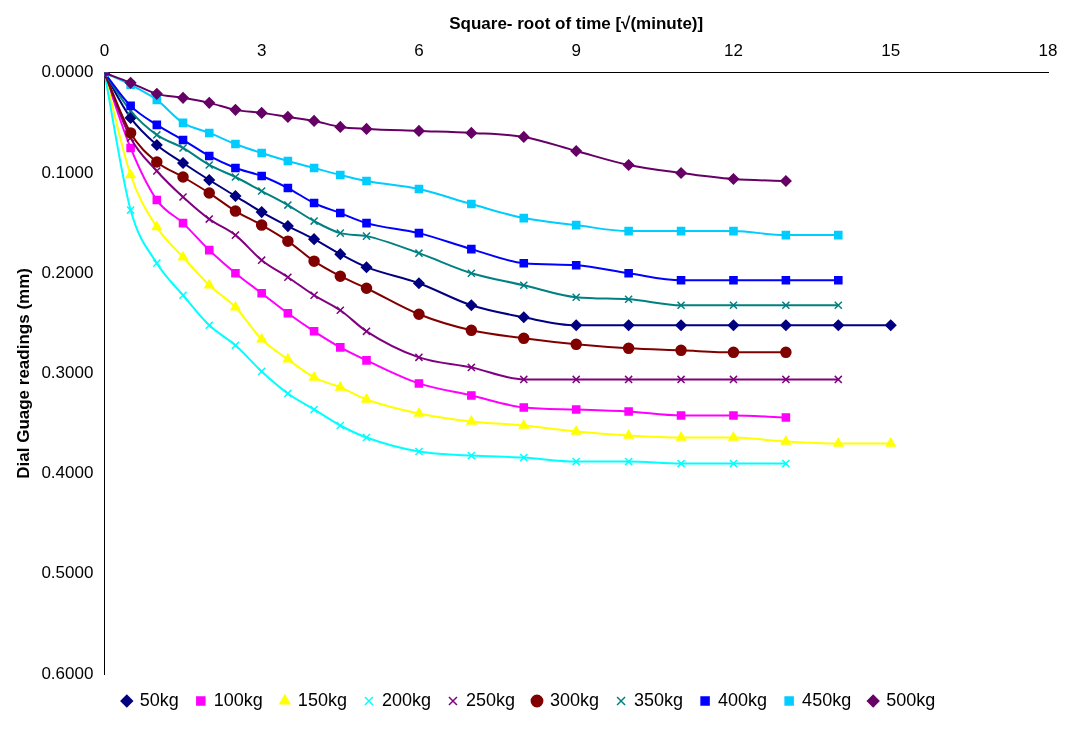 The height and width of the screenshot is (730, 1068). What do you see at coordinates (104, 51) in the screenshot?
I see `x-tick-label: 0` at bounding box center [104, 51].